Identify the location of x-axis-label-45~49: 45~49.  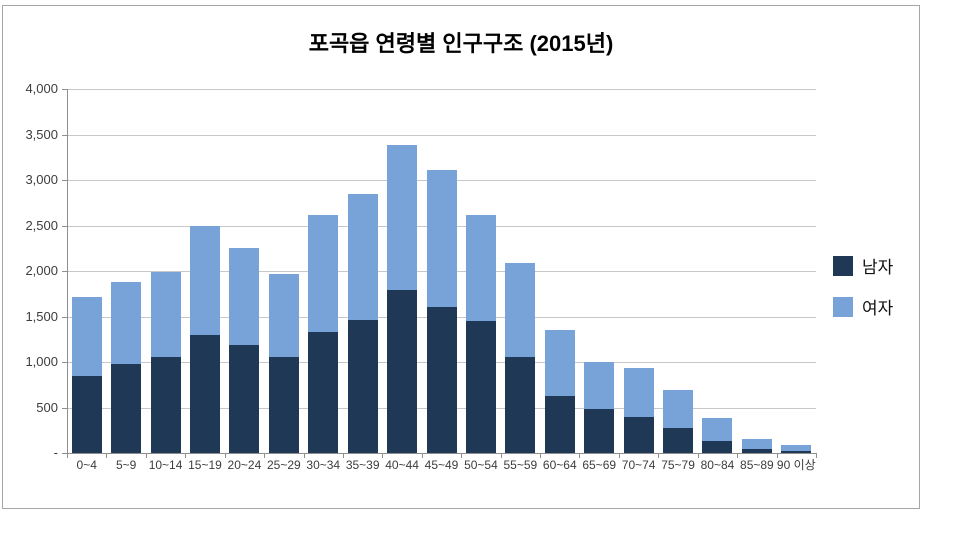
(441, 465).